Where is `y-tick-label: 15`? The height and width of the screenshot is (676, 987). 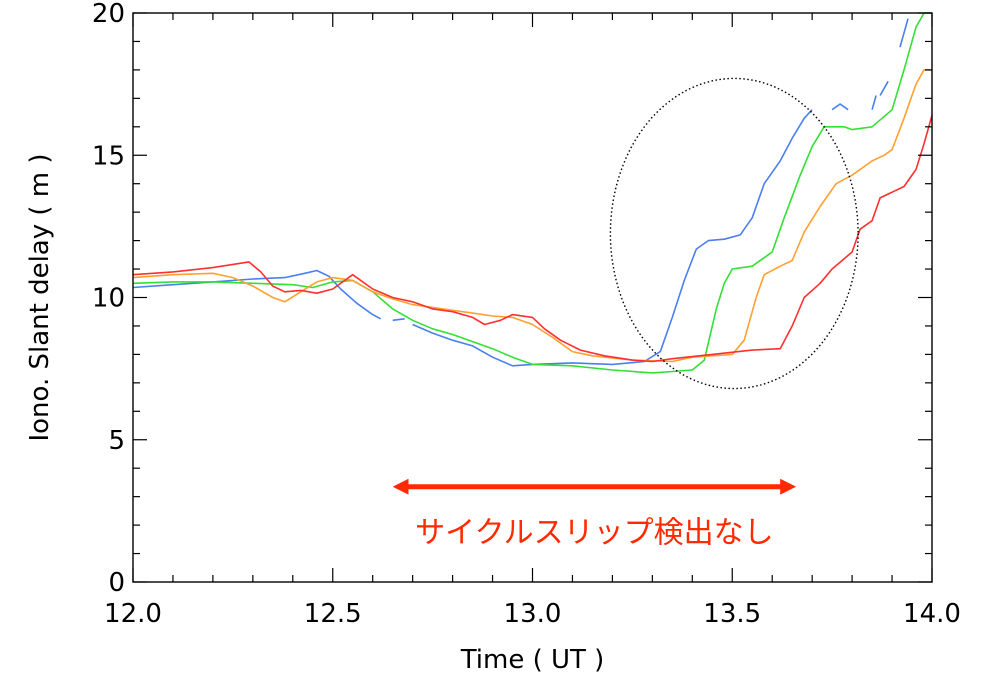
y-tick-label: 15 is located at coordinates (108, 156).